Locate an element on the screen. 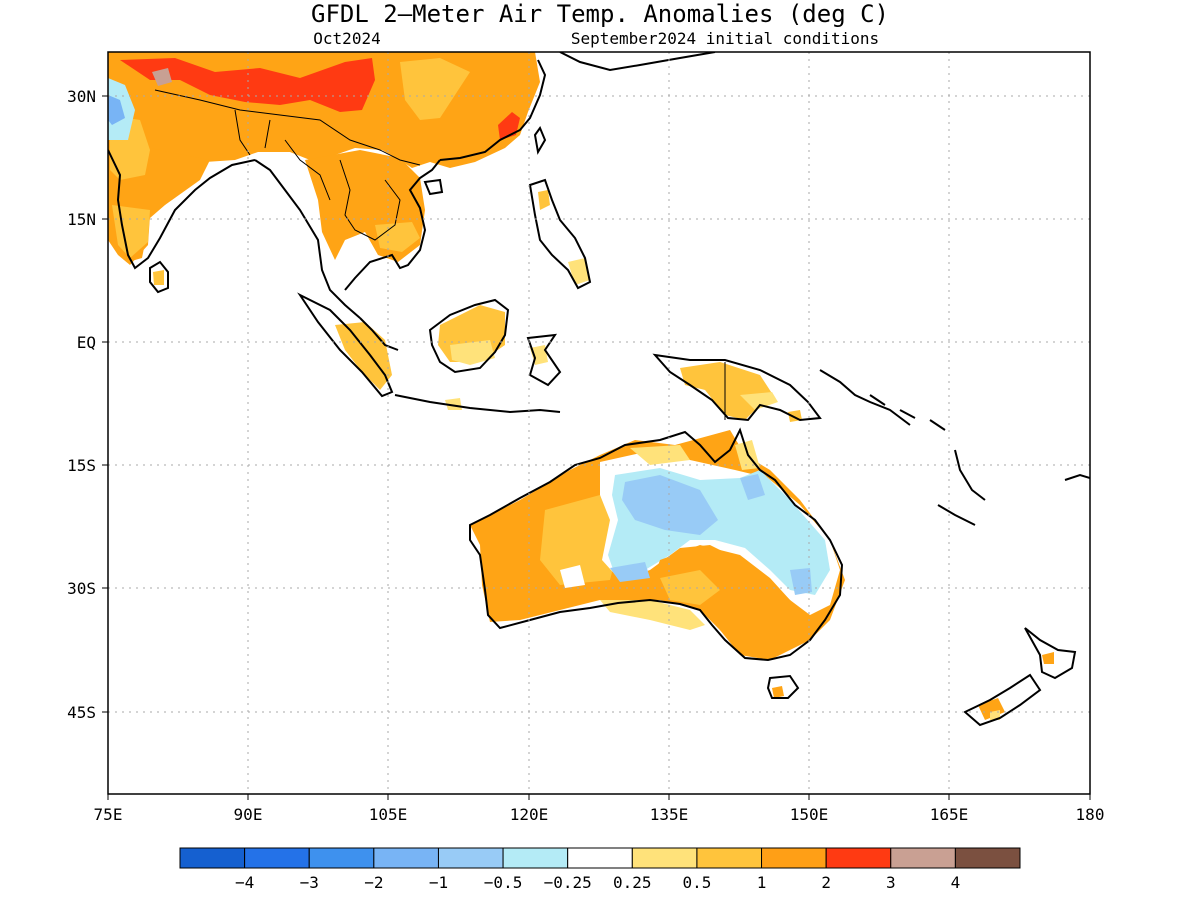 The height and width of the screenshot is (900, 1200). anomaly-region-australia-south-yellow is located at coordinates (652, 615).